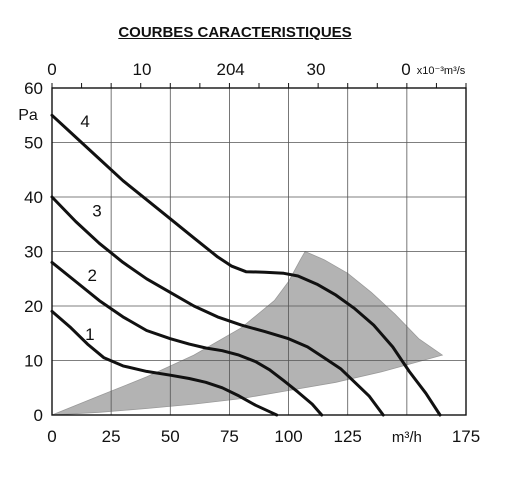 This screenshot has height=483, width=511. What do you see at coordinates (170, 436) in the screenshot?
I see `x-tick-label: 50` at bounding box center [170, 436].